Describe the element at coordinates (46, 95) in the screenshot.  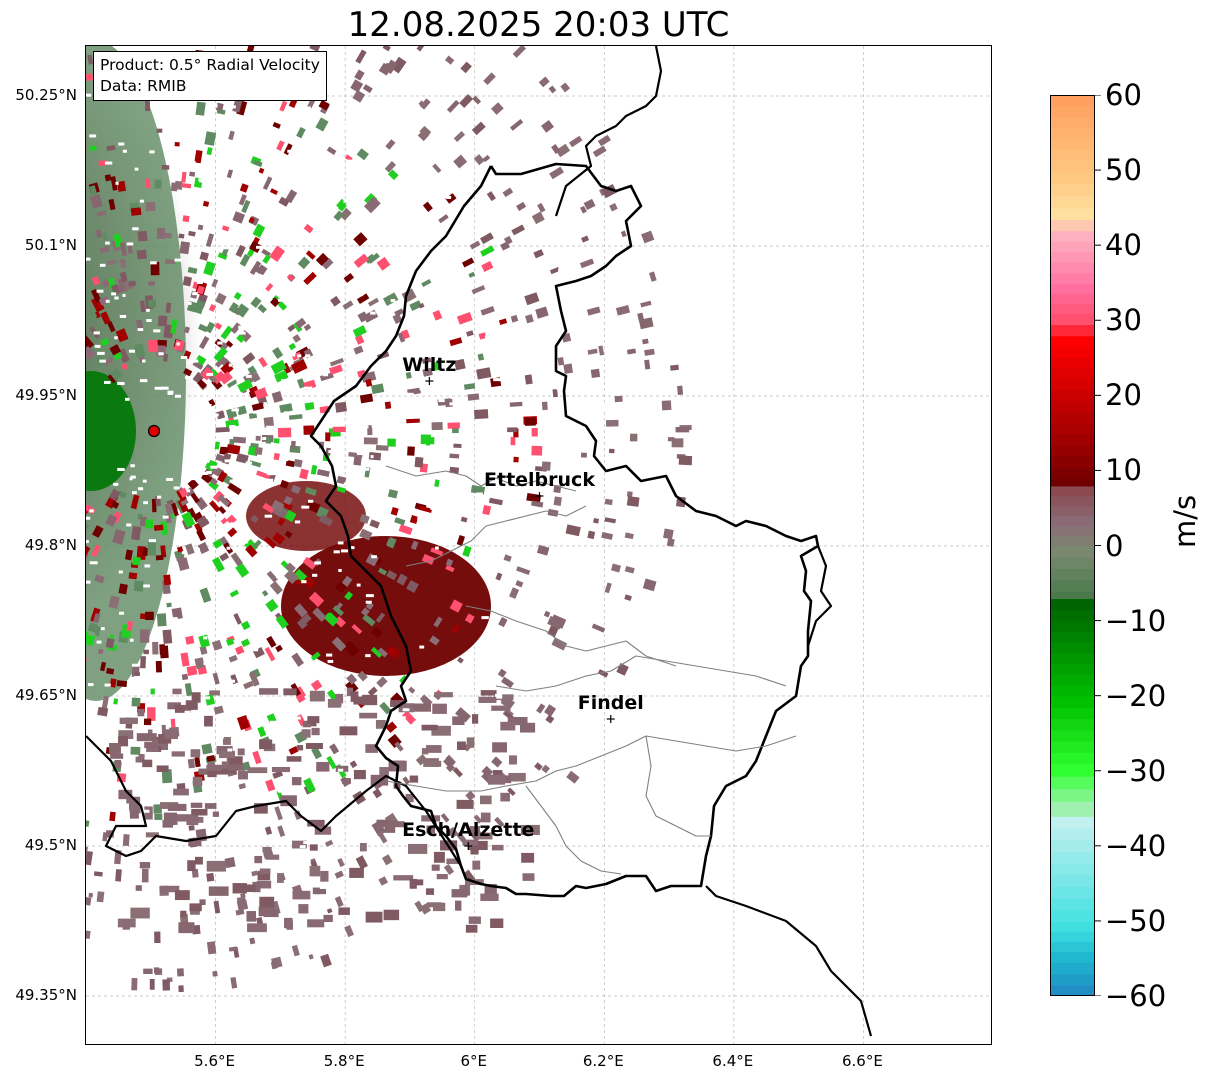
I see `lat-tick-label: 50.25°N` at that location.